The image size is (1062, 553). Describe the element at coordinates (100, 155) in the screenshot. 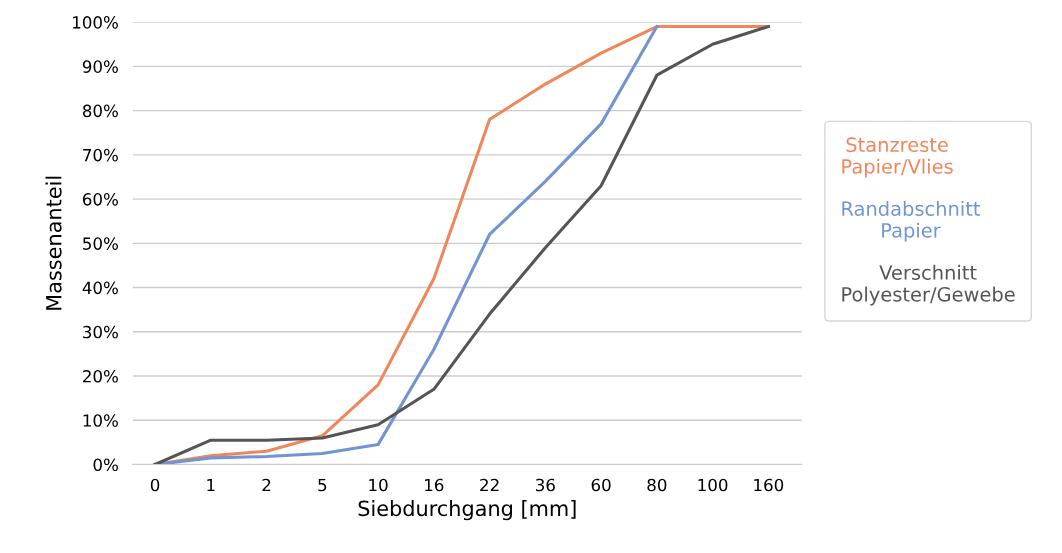

I see `y-tick-label: 70%` at that location.